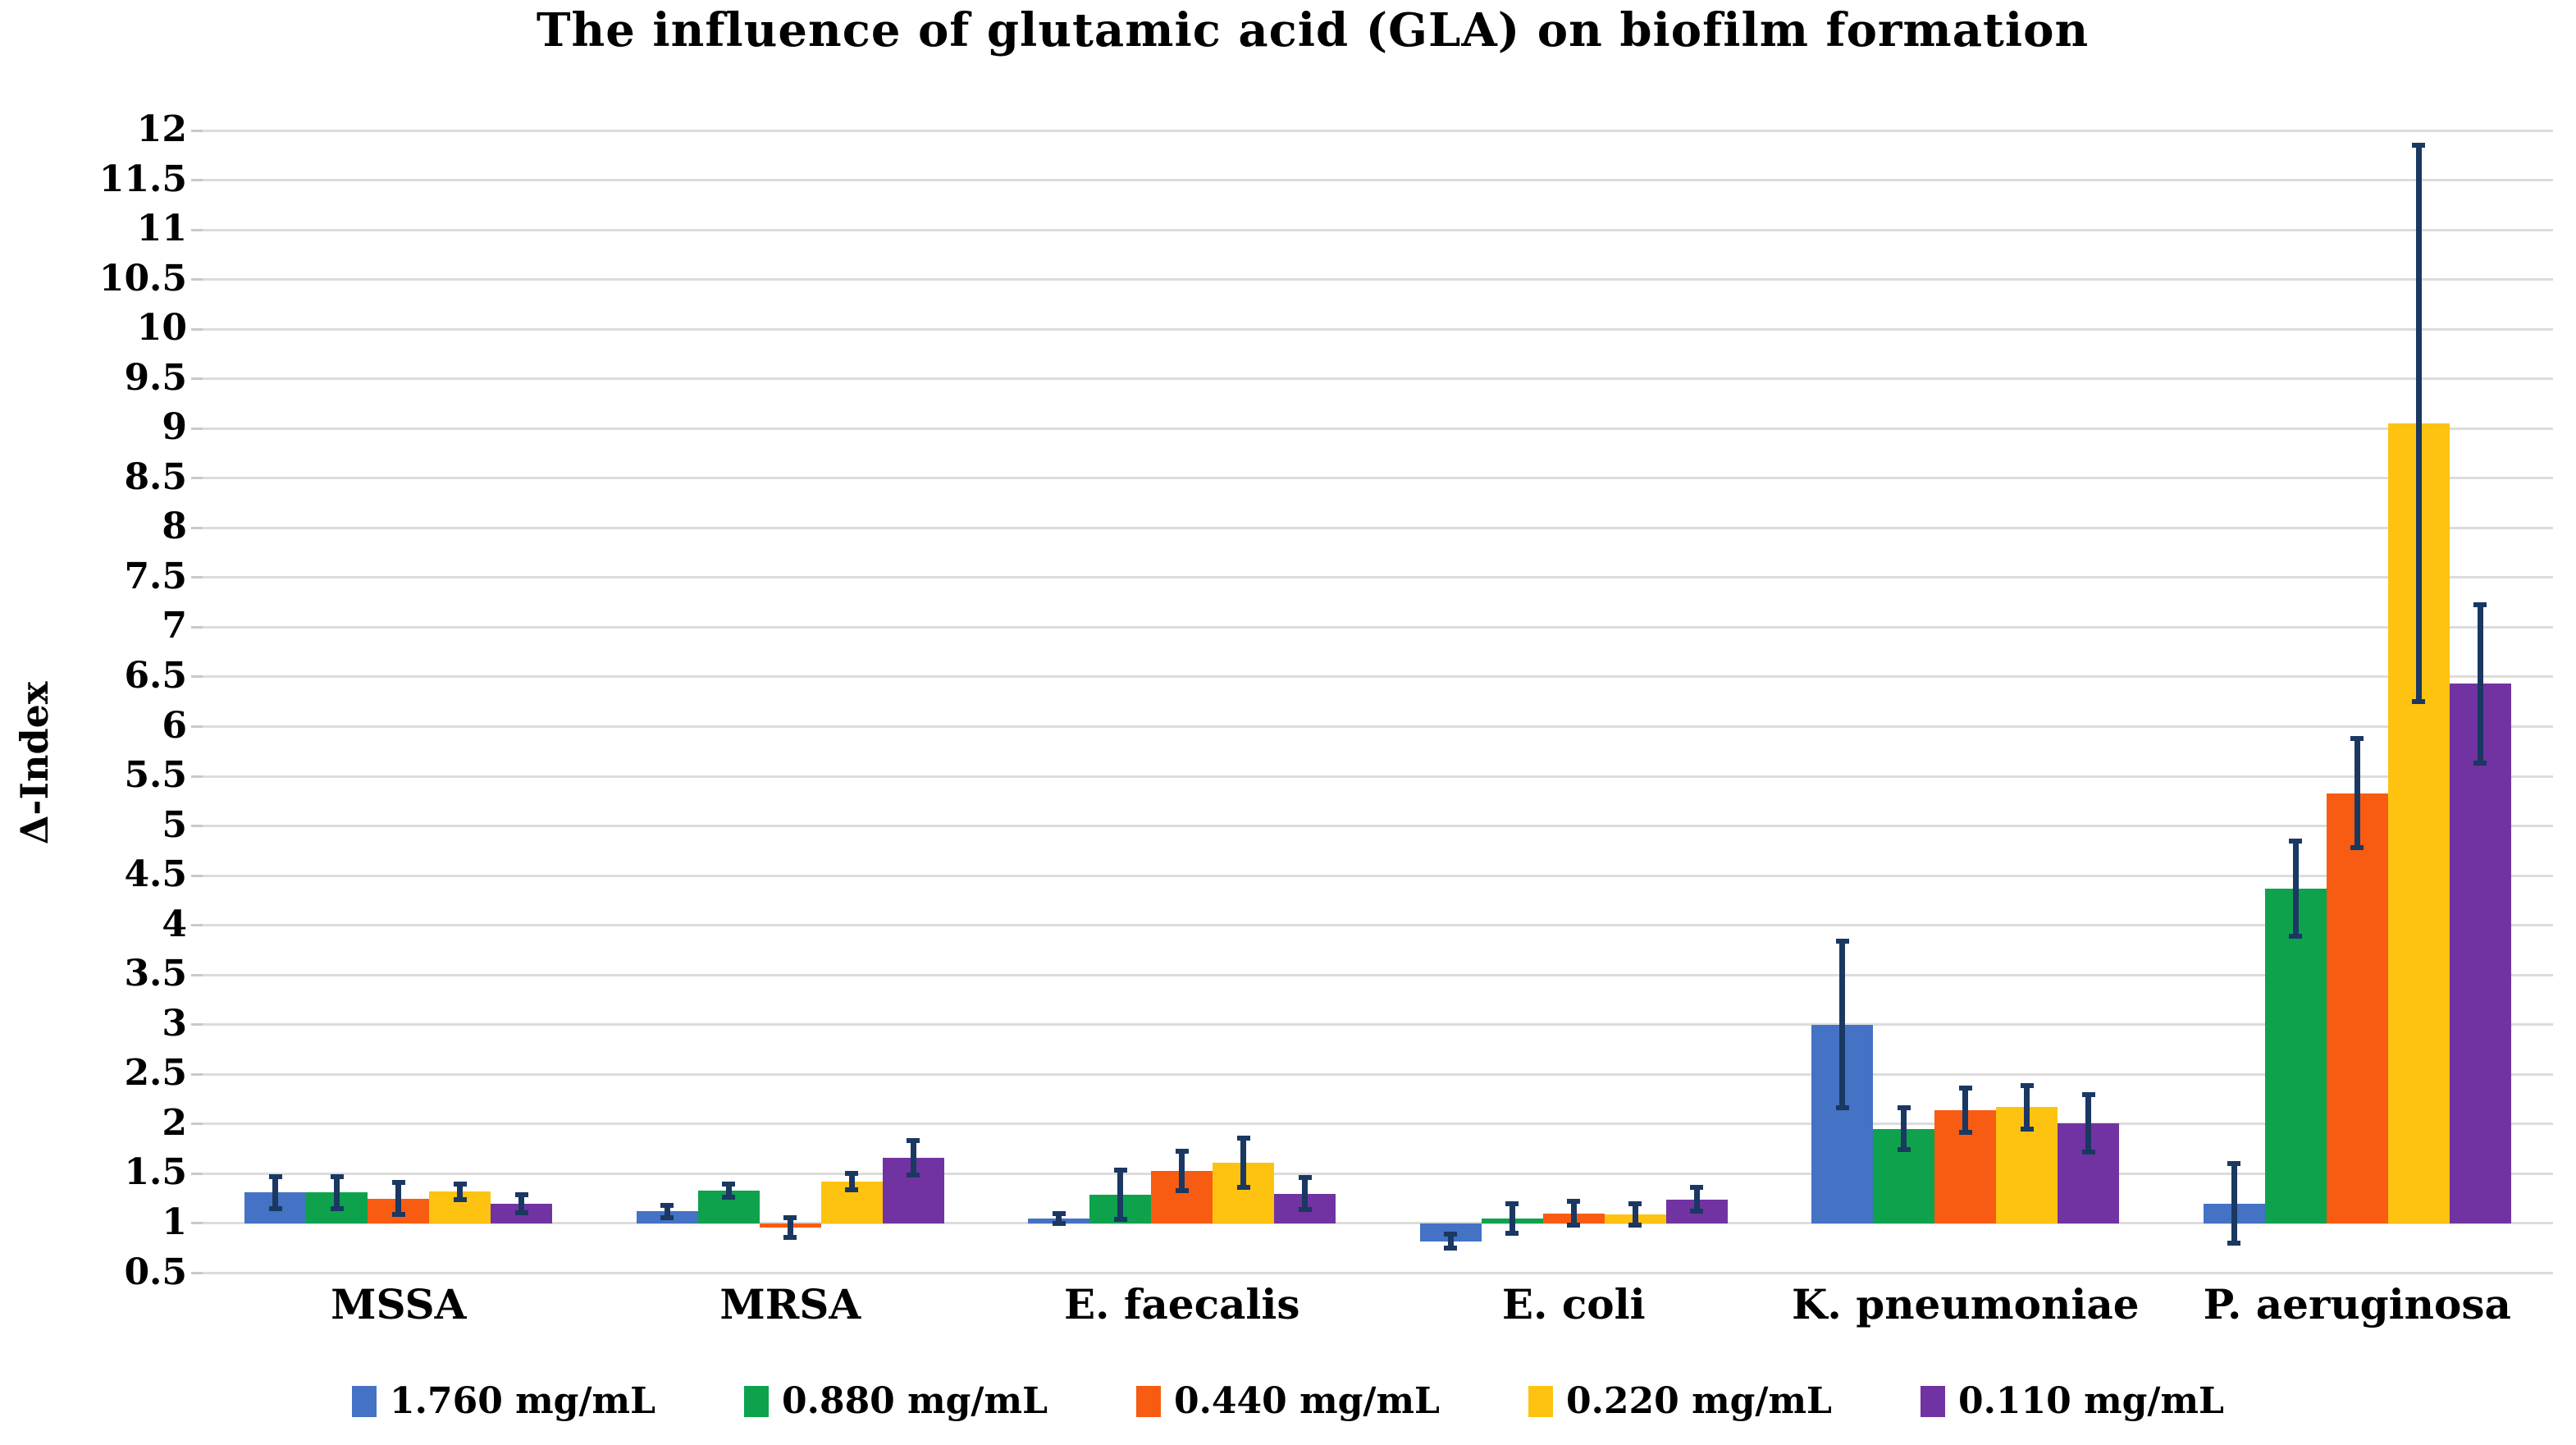  What do you see at coordinates (175, 1222) in the screenshot?
I see `y-axis-tick-label: 1` at bounding box center [175, 1222].